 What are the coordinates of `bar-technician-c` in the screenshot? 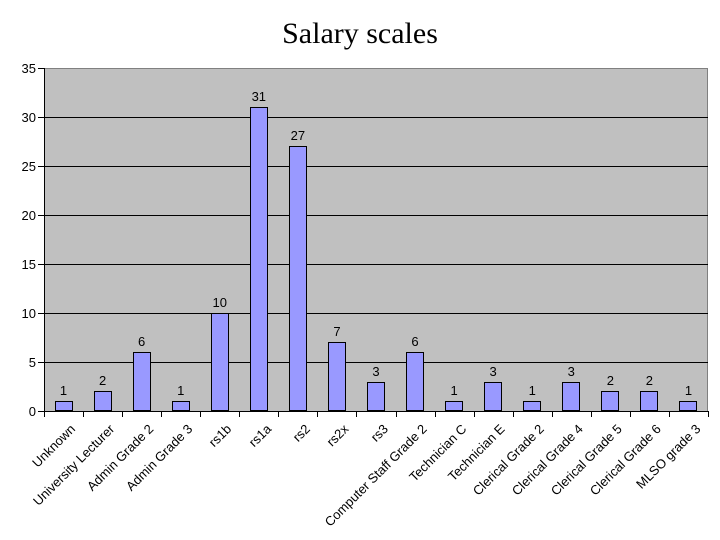 It's located at (454, 406).